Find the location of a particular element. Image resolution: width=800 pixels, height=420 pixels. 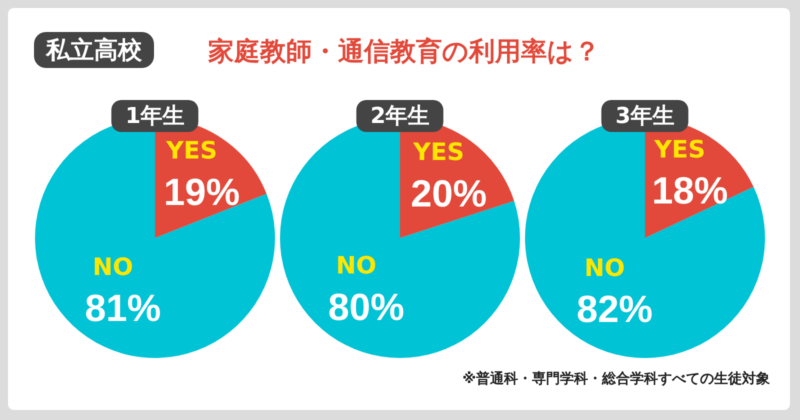

data-label: 19% is located at coordinates (202, 193).